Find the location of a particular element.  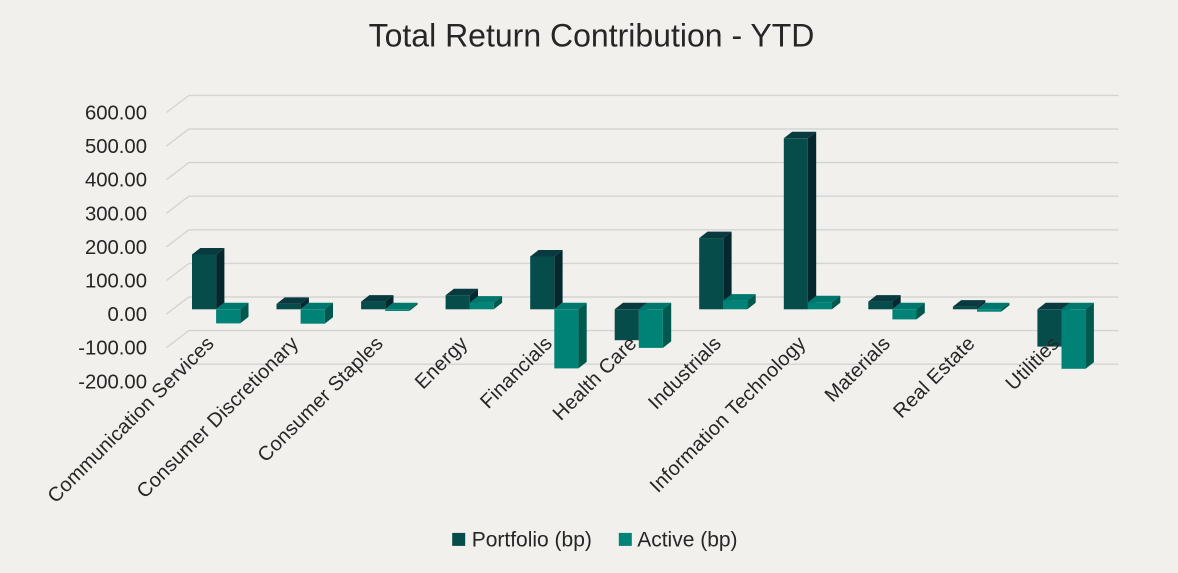

svg-text: 200.00 is located at coordinates (116, 248).